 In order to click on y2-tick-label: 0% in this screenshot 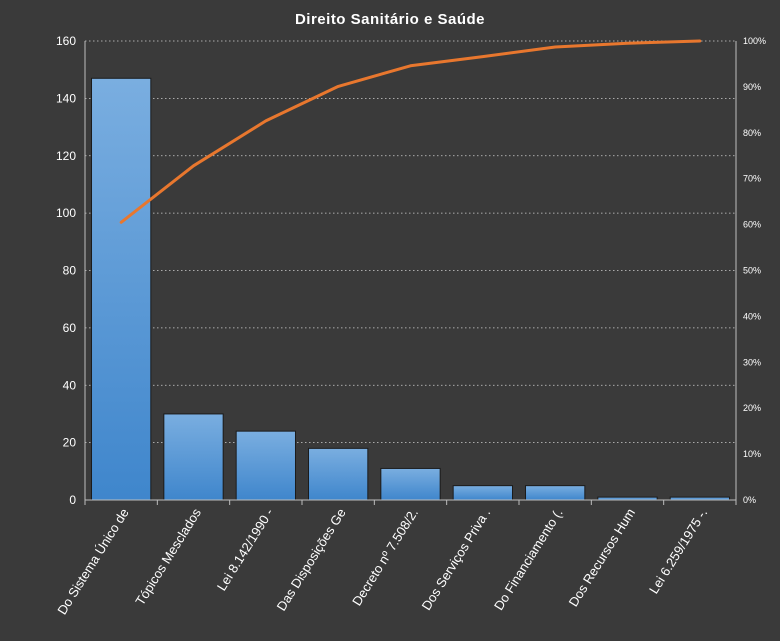, I will do `click(749, 500)`.